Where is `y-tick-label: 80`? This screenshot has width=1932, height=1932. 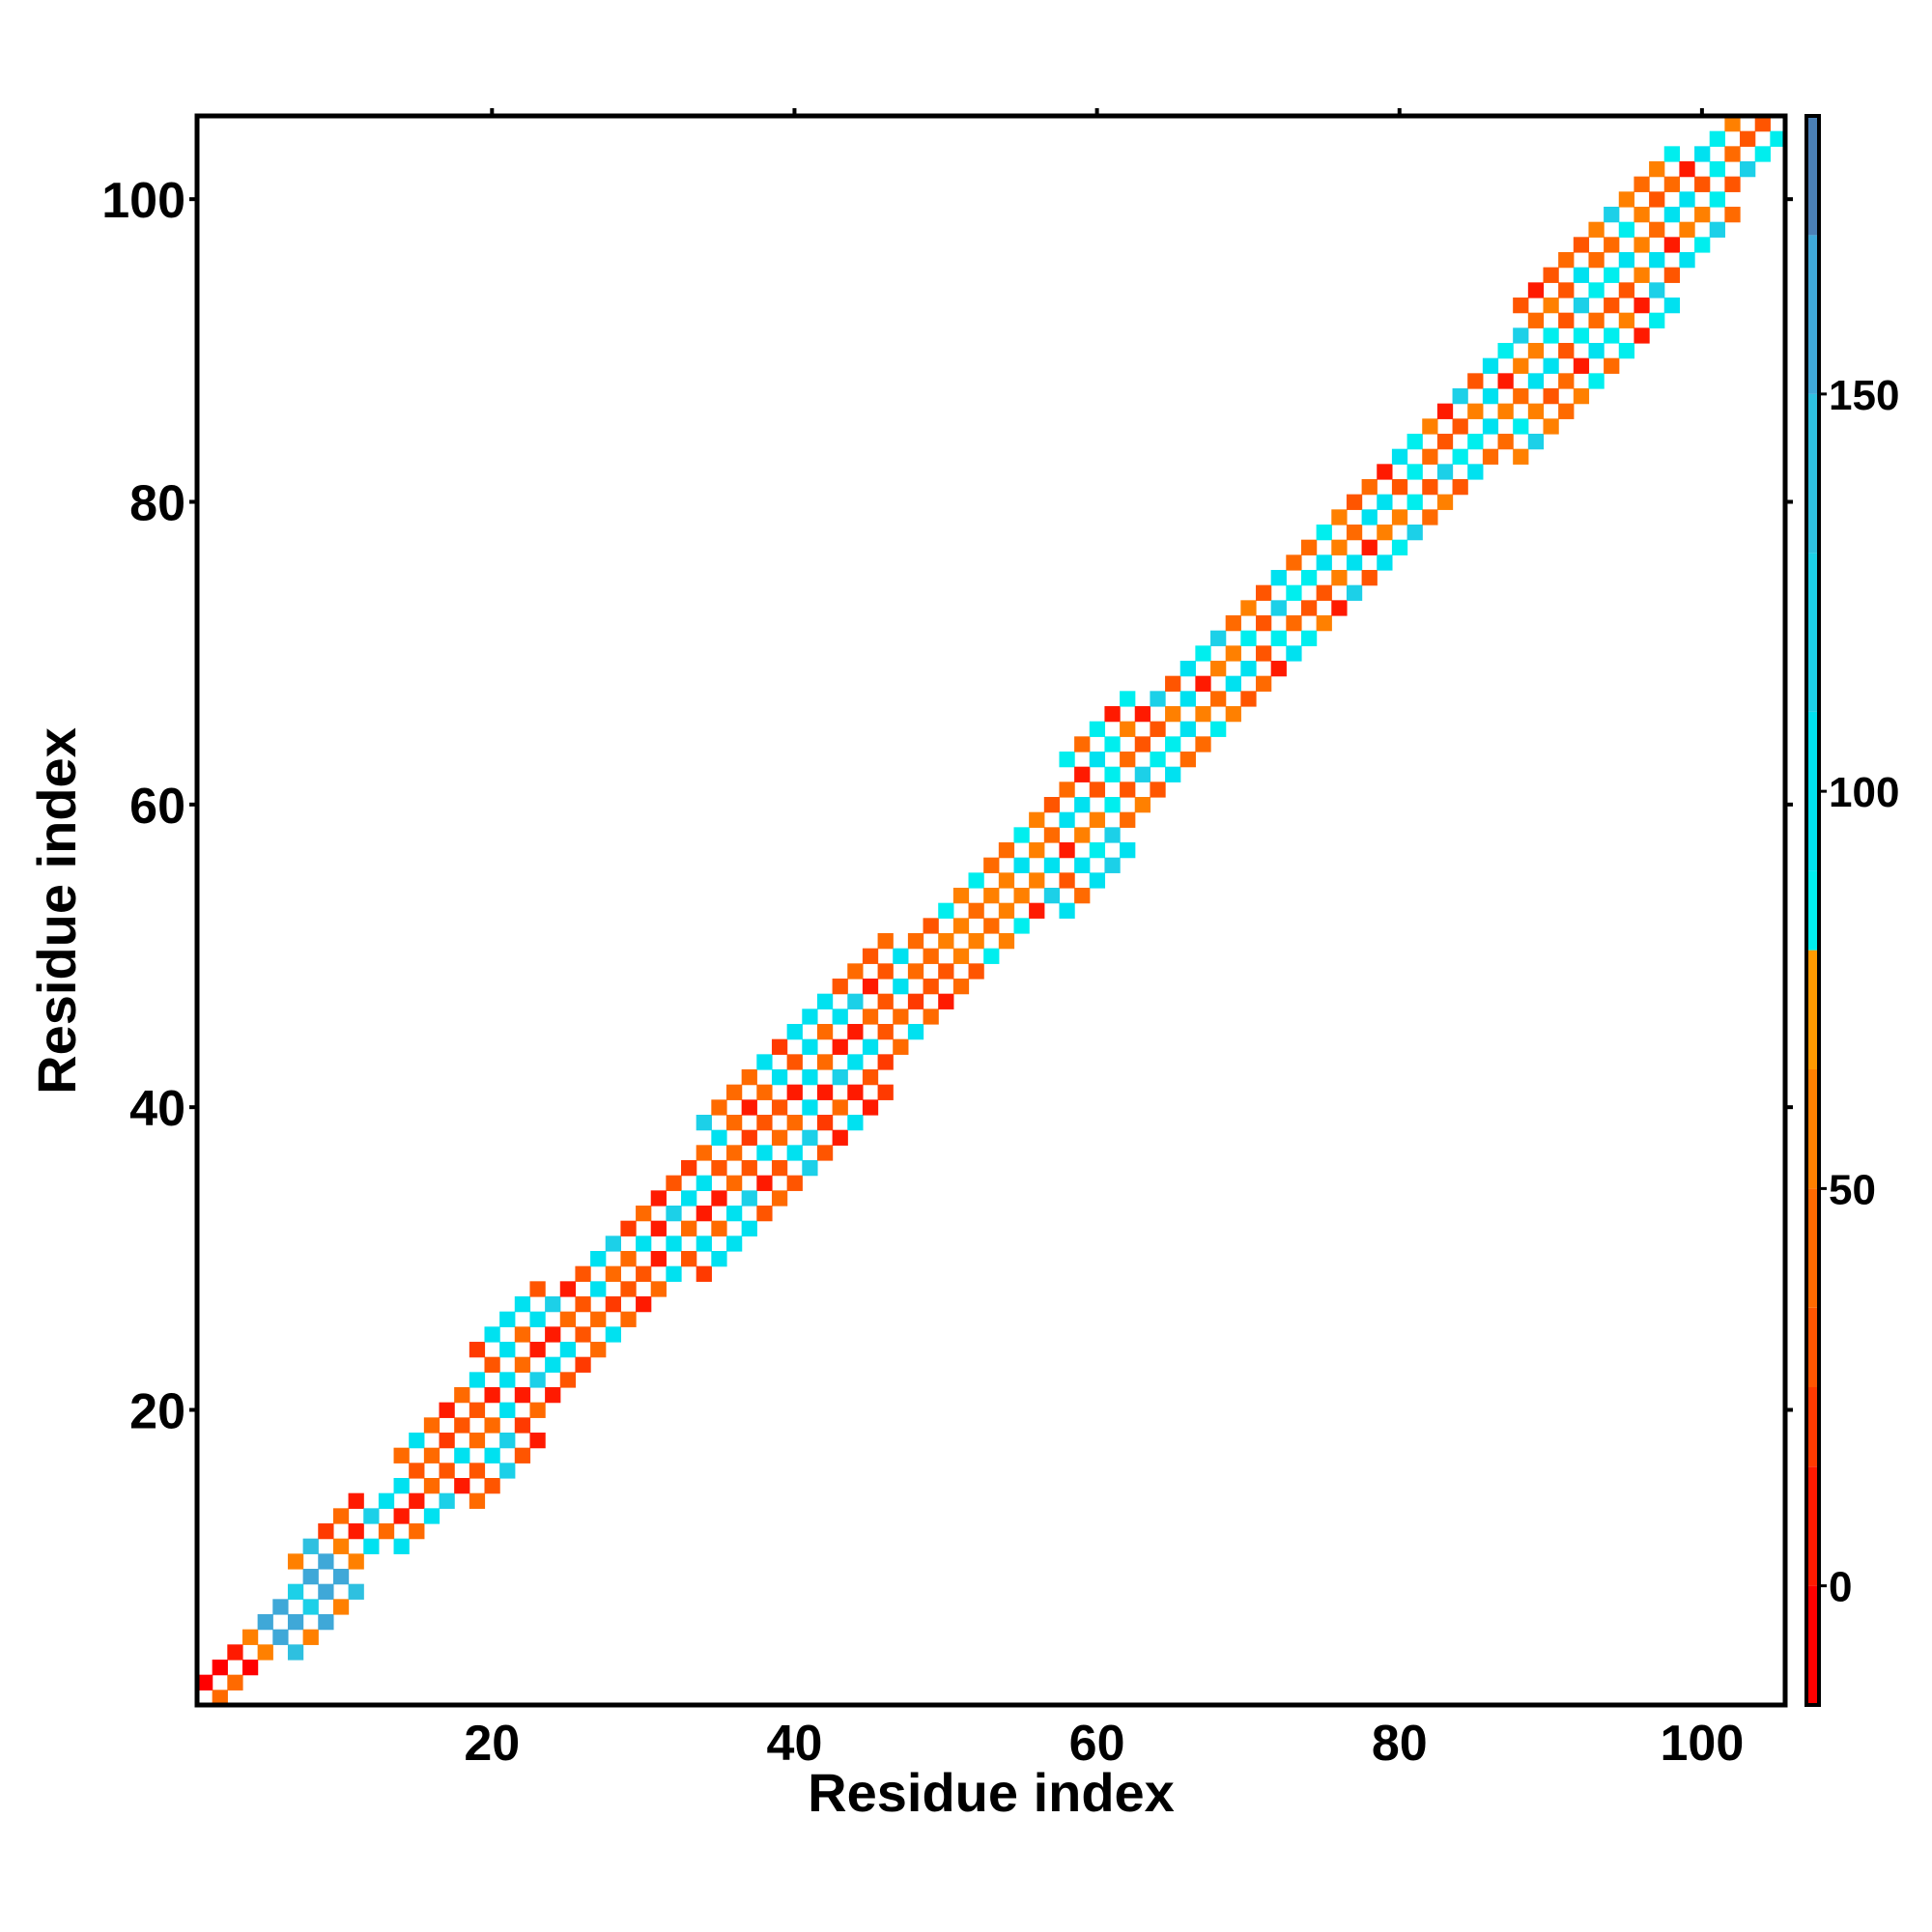
y-tick-label: 80 is located at coordinates (157, 504).